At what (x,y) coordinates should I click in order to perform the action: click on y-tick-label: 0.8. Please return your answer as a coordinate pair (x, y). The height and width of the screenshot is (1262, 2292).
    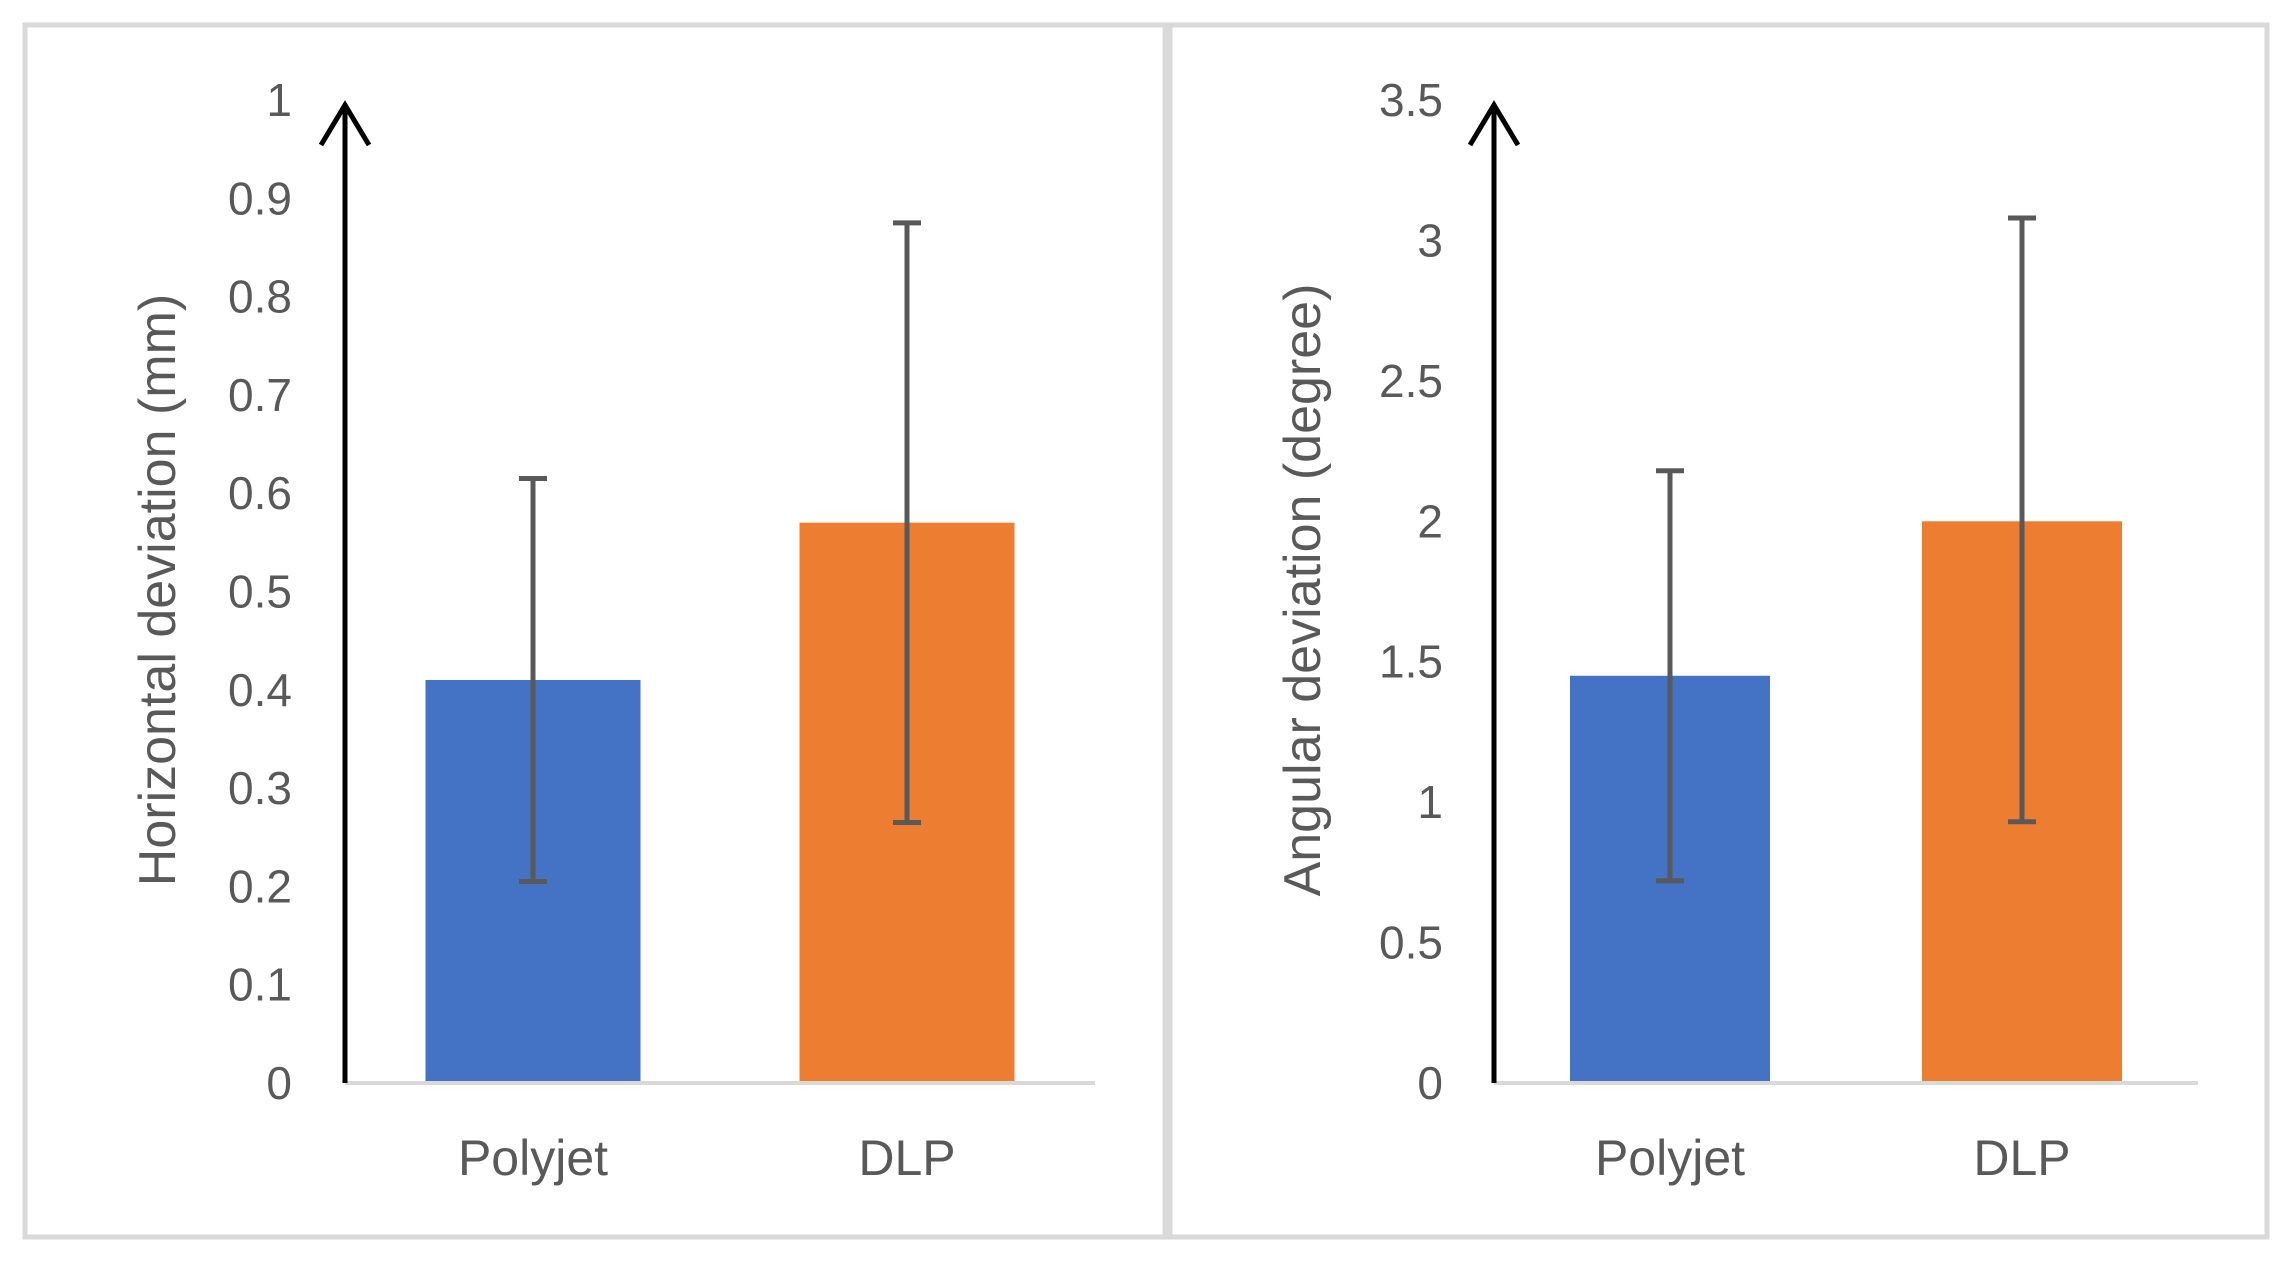
    Looking at the image, I should click on (260, 297).